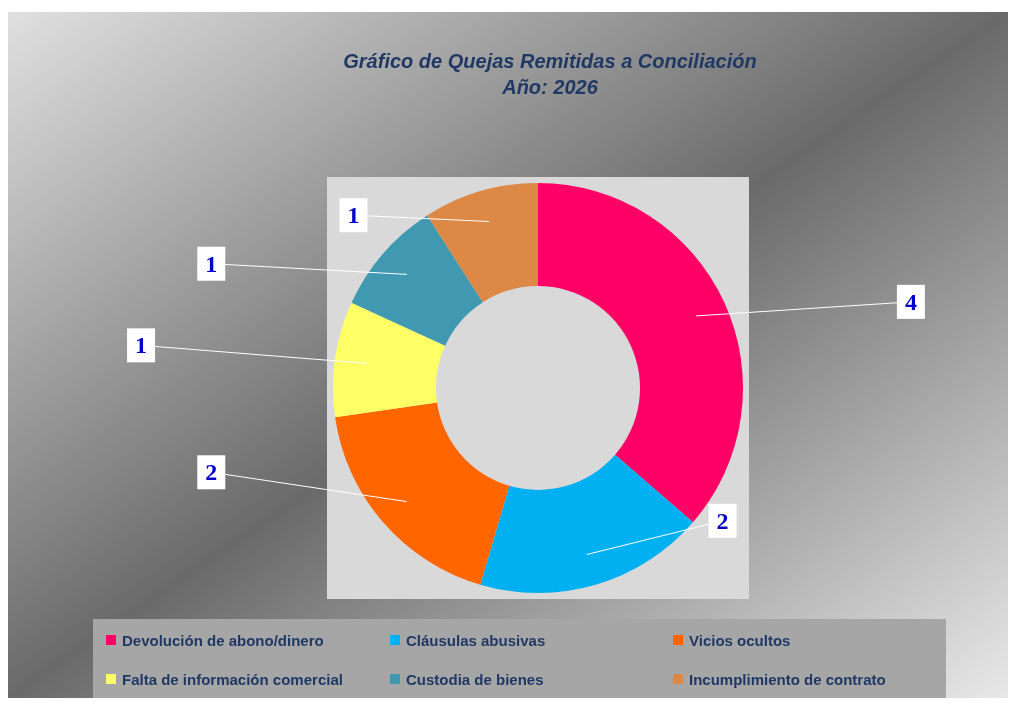 Image resolution: width=1013 pixels, height=707 pixels. I want to click on legend-label: Cláusulas abusivas, so click(476, 640).